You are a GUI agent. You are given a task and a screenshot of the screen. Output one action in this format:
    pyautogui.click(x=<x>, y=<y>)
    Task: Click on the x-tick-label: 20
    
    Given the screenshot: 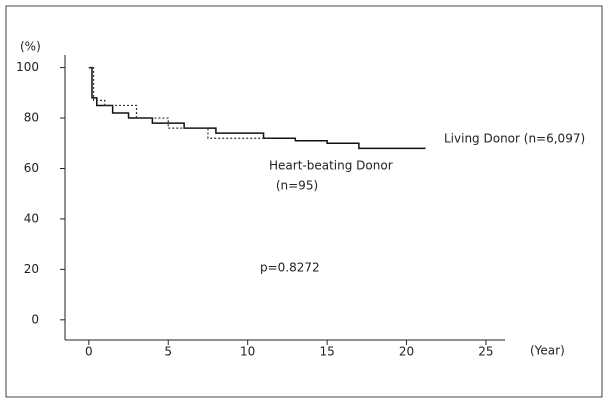 What is the action you would take?
    pyautogui.click(x=406, y=352)
    